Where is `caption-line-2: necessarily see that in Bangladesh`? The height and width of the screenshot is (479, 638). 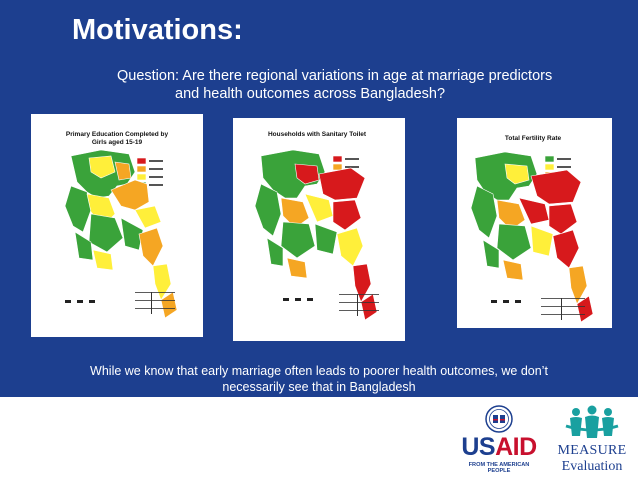
caption-line-2: necessarily see that in Bangladesh is located at coordinates (319, 387).